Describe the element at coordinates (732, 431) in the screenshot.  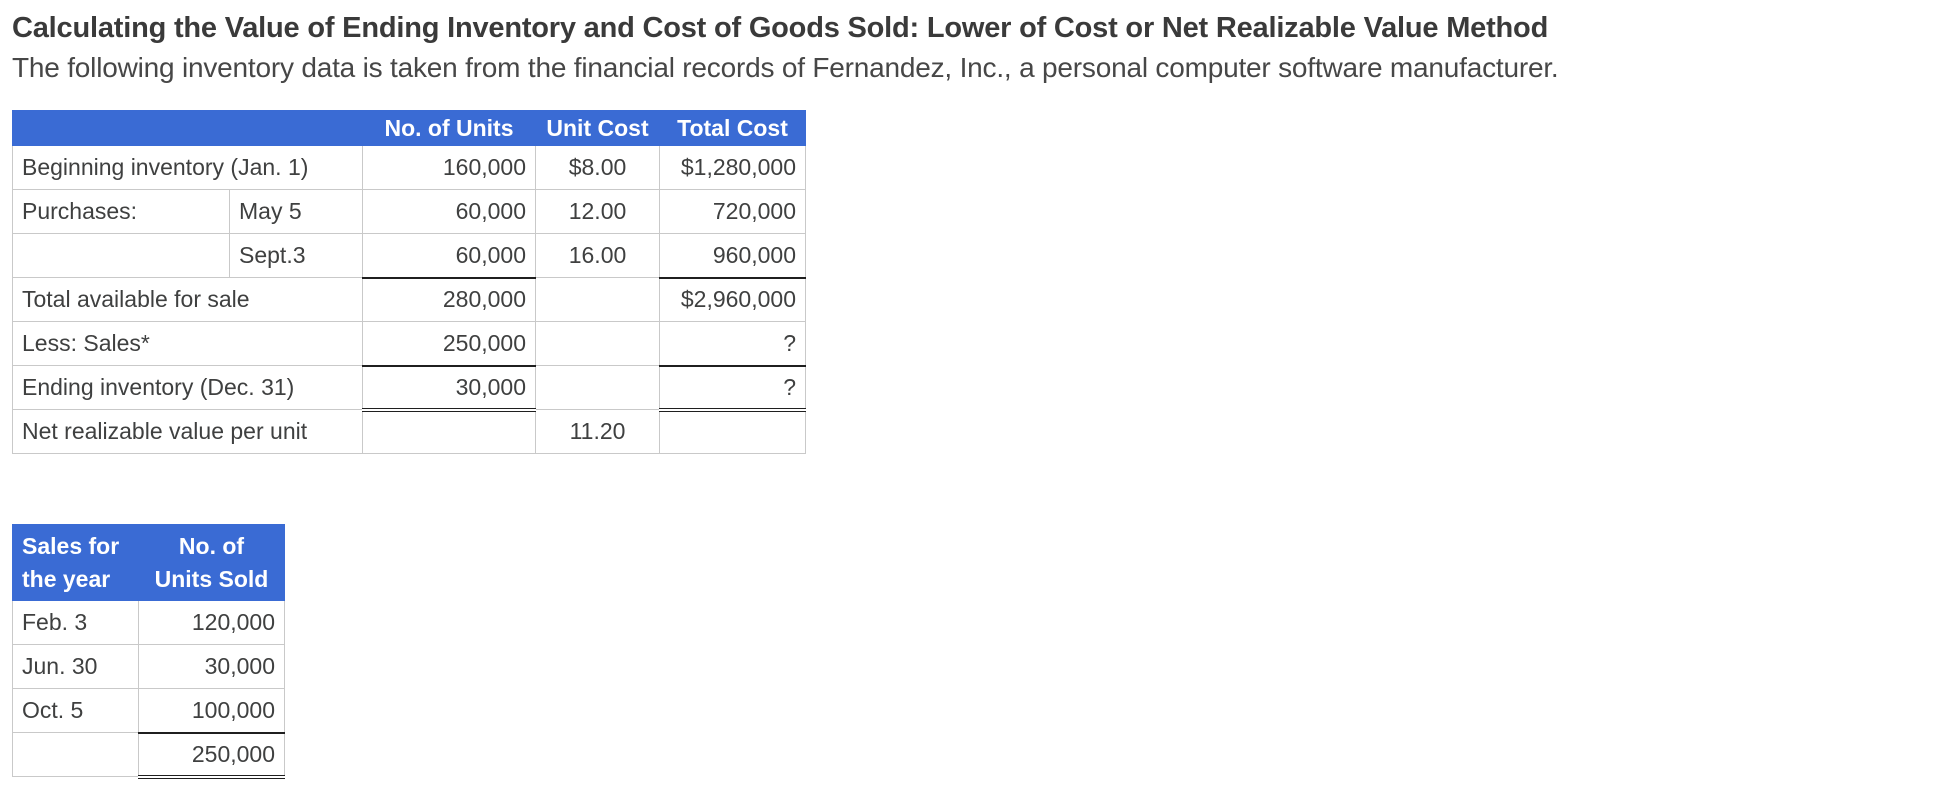
I see `total-cost-cell` at that location.